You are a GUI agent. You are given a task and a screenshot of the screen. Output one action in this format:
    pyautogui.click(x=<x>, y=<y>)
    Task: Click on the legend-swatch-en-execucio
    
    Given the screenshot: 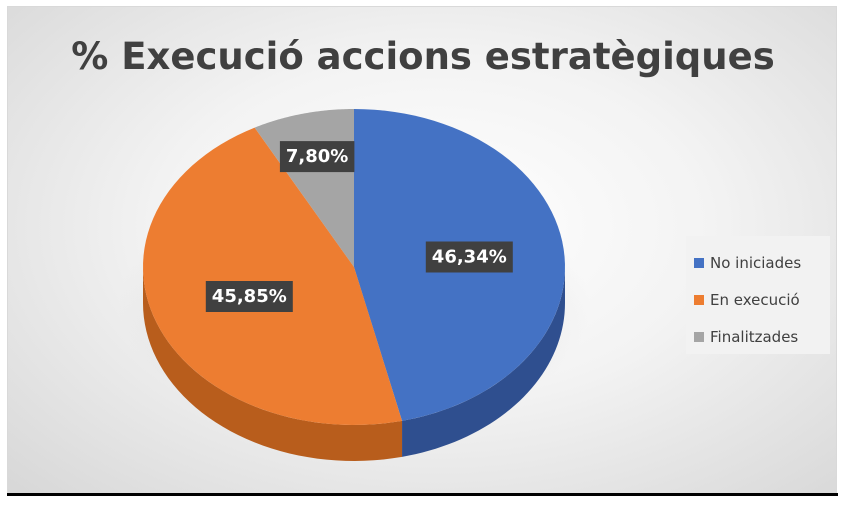 What is the action you would take?
    pyautogui.click(x=699, y=299)
    